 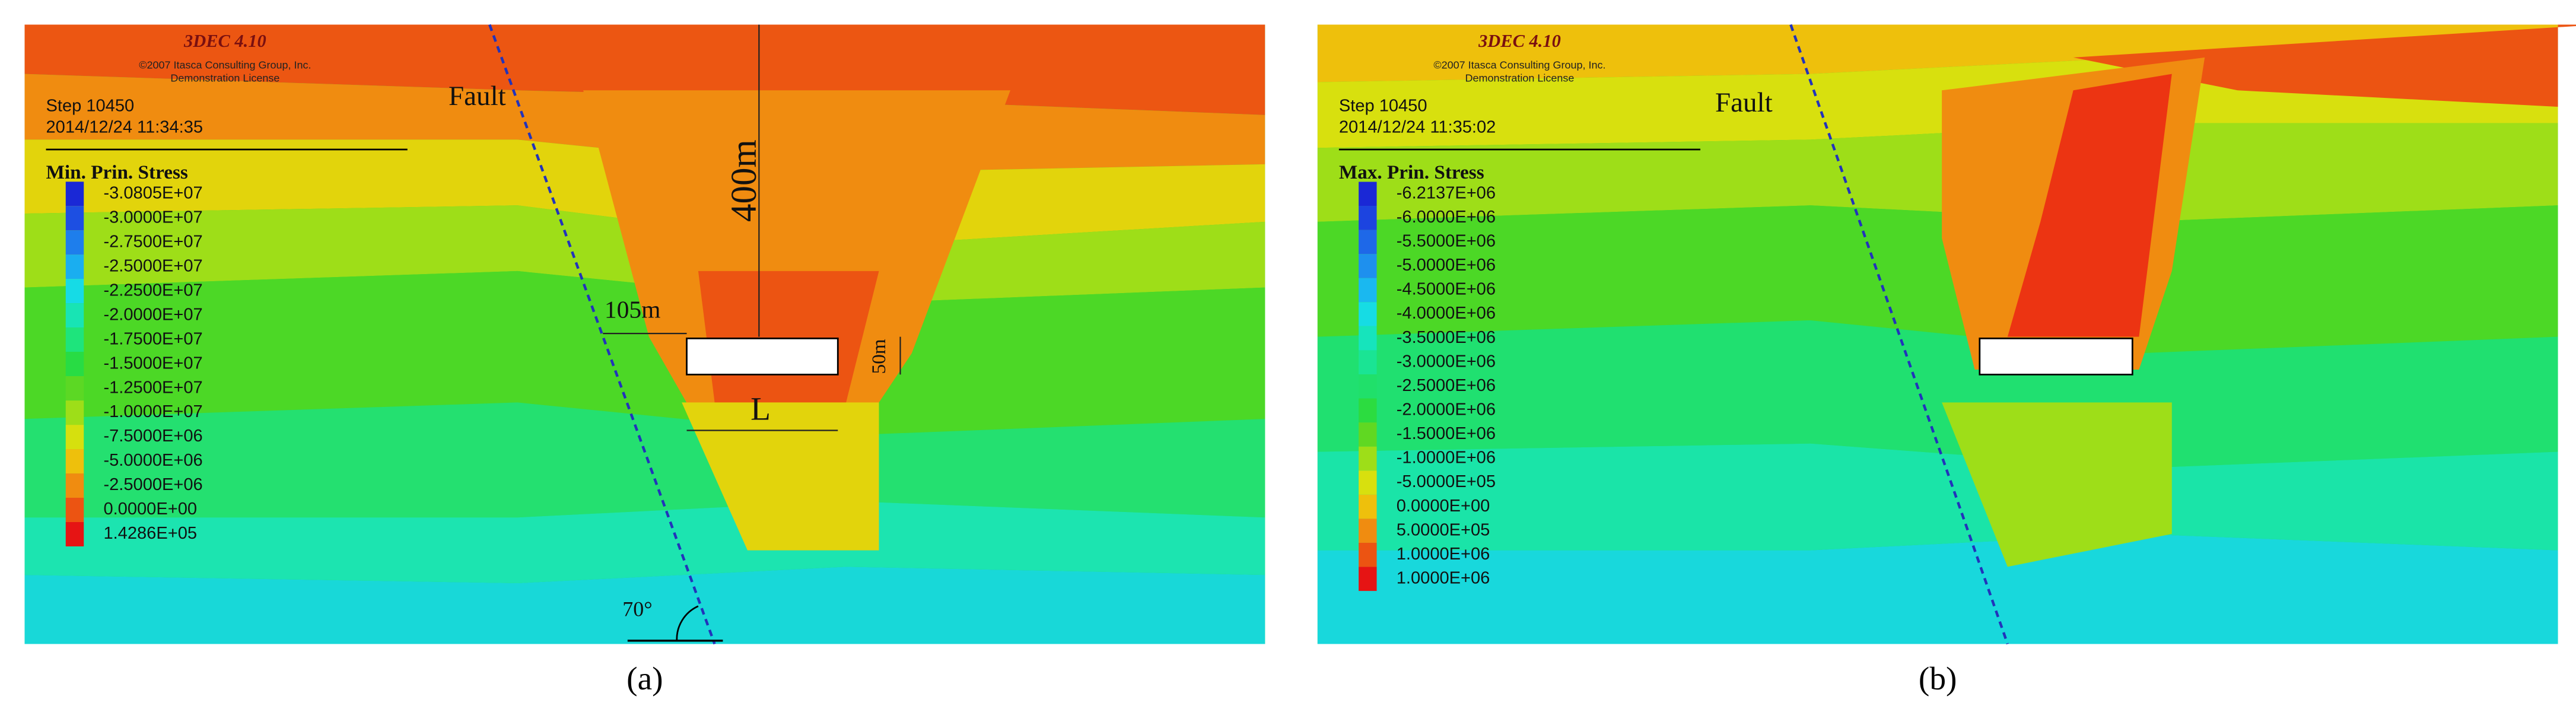 I want to click on excavation, so click(x=762, y=357).